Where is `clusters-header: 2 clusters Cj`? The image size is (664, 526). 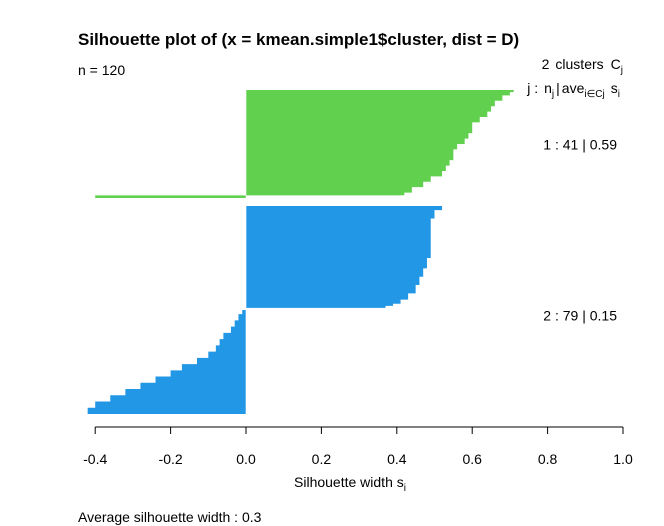 clusters-header: 2 clusters Cj is located at coordinates (582, 66).